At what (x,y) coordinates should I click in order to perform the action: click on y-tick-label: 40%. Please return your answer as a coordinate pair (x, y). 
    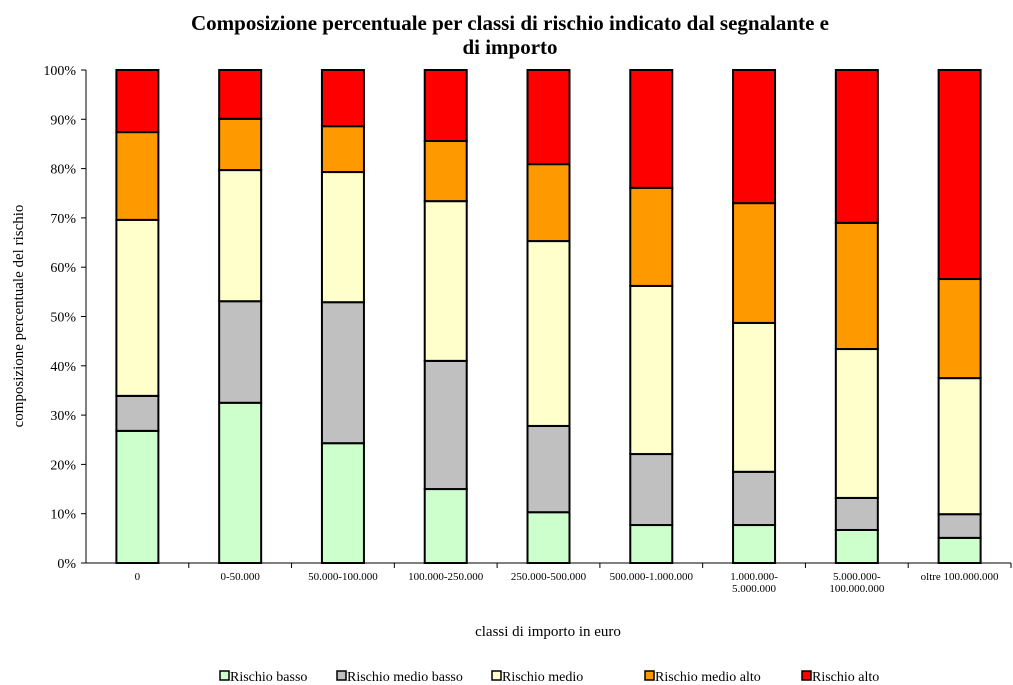
    Looking at the image, I should click on (63, 367).